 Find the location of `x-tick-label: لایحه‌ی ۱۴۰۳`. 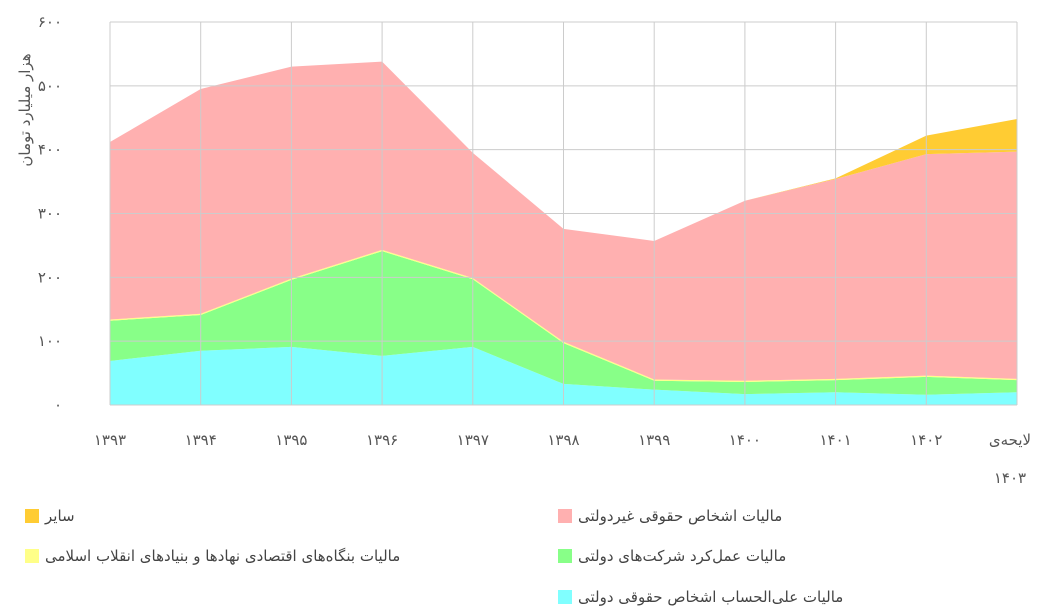

x-tick-label: لایحه‌ی ۱۴۰۳ is located at coordinates (1010, 459).